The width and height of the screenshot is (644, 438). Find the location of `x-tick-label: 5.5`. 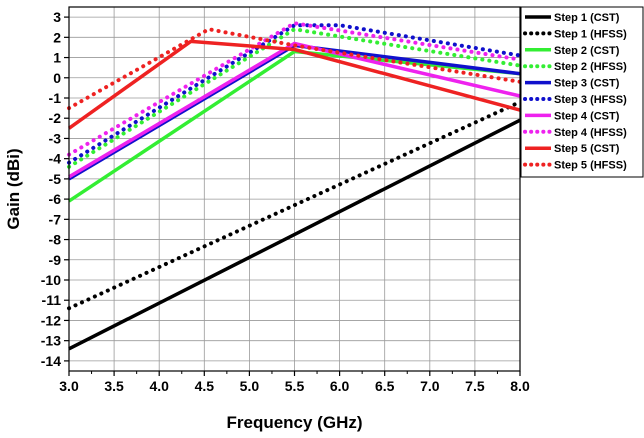

x-tick-label: 5.5 is located at coordinates (295, 386).